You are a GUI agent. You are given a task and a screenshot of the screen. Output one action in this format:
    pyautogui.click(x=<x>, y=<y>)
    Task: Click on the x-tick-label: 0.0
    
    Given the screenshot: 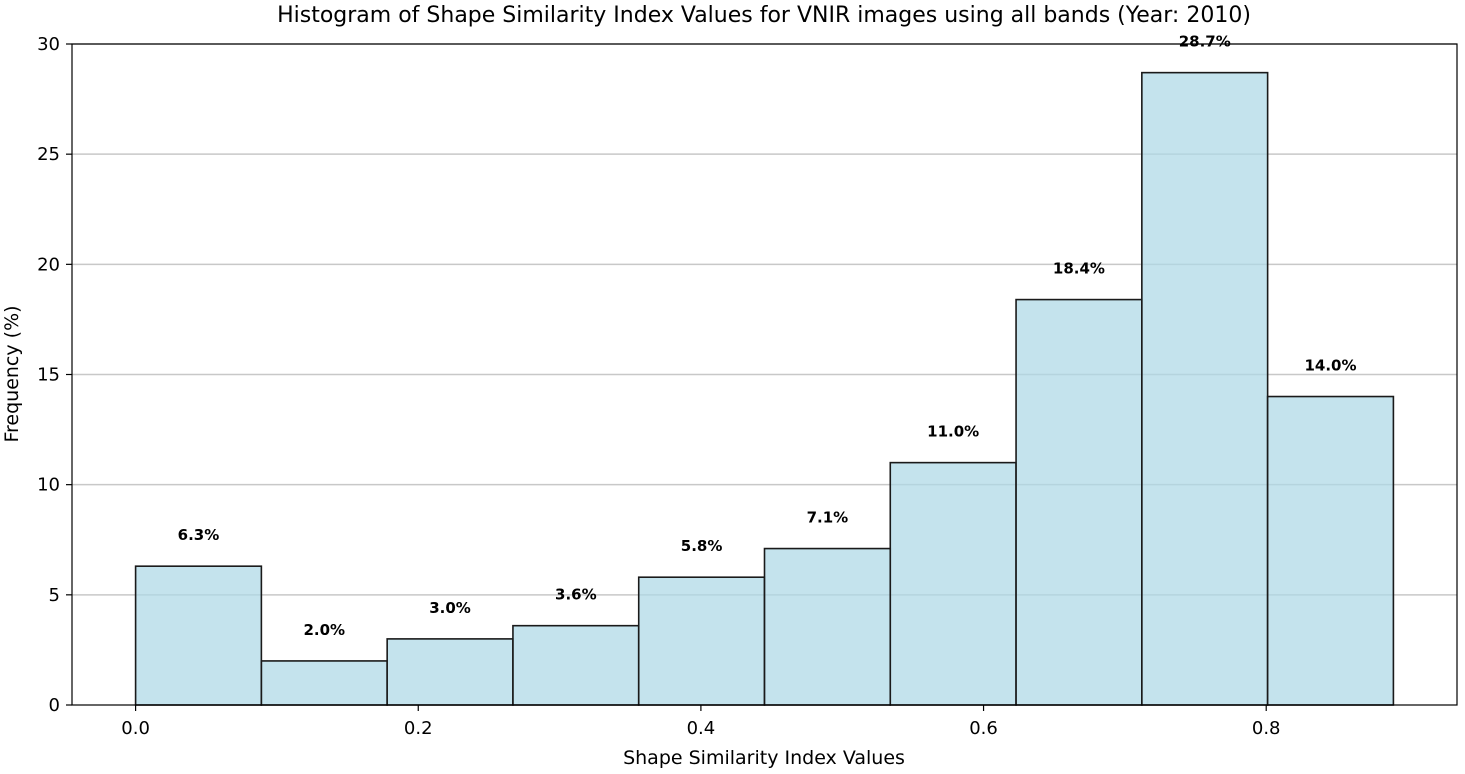 What is the action you would take?
    pyautogui.click(x=135, y=728)
    